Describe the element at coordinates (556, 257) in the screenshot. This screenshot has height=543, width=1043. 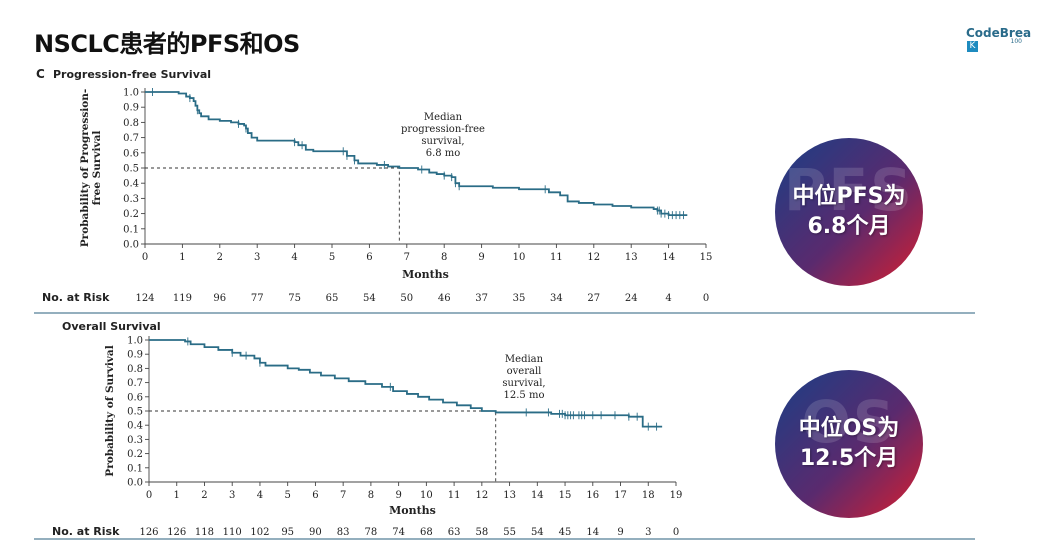
I see `pfs-x-tick-label: 11` at that location.